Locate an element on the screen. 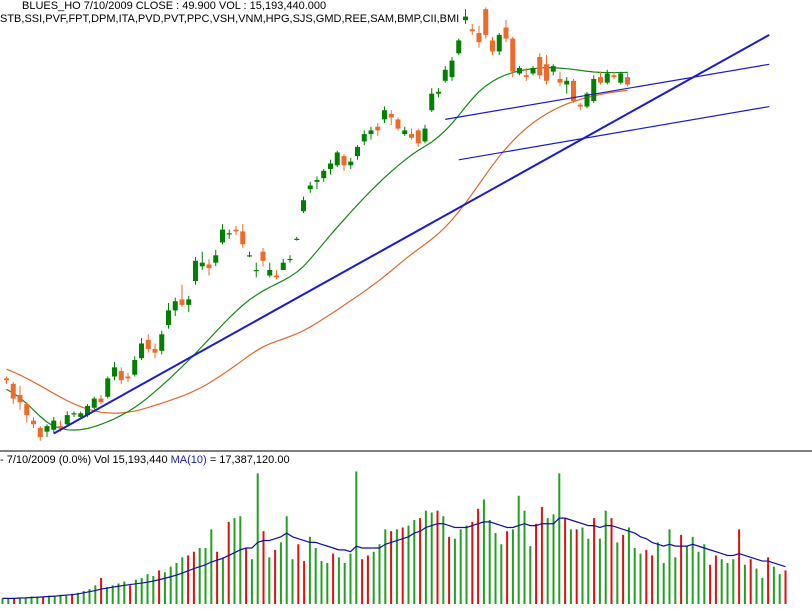 Image resolution: width=812 pixels, height=609 pixels. volume-ma-line is located at coordinates (394, 558).